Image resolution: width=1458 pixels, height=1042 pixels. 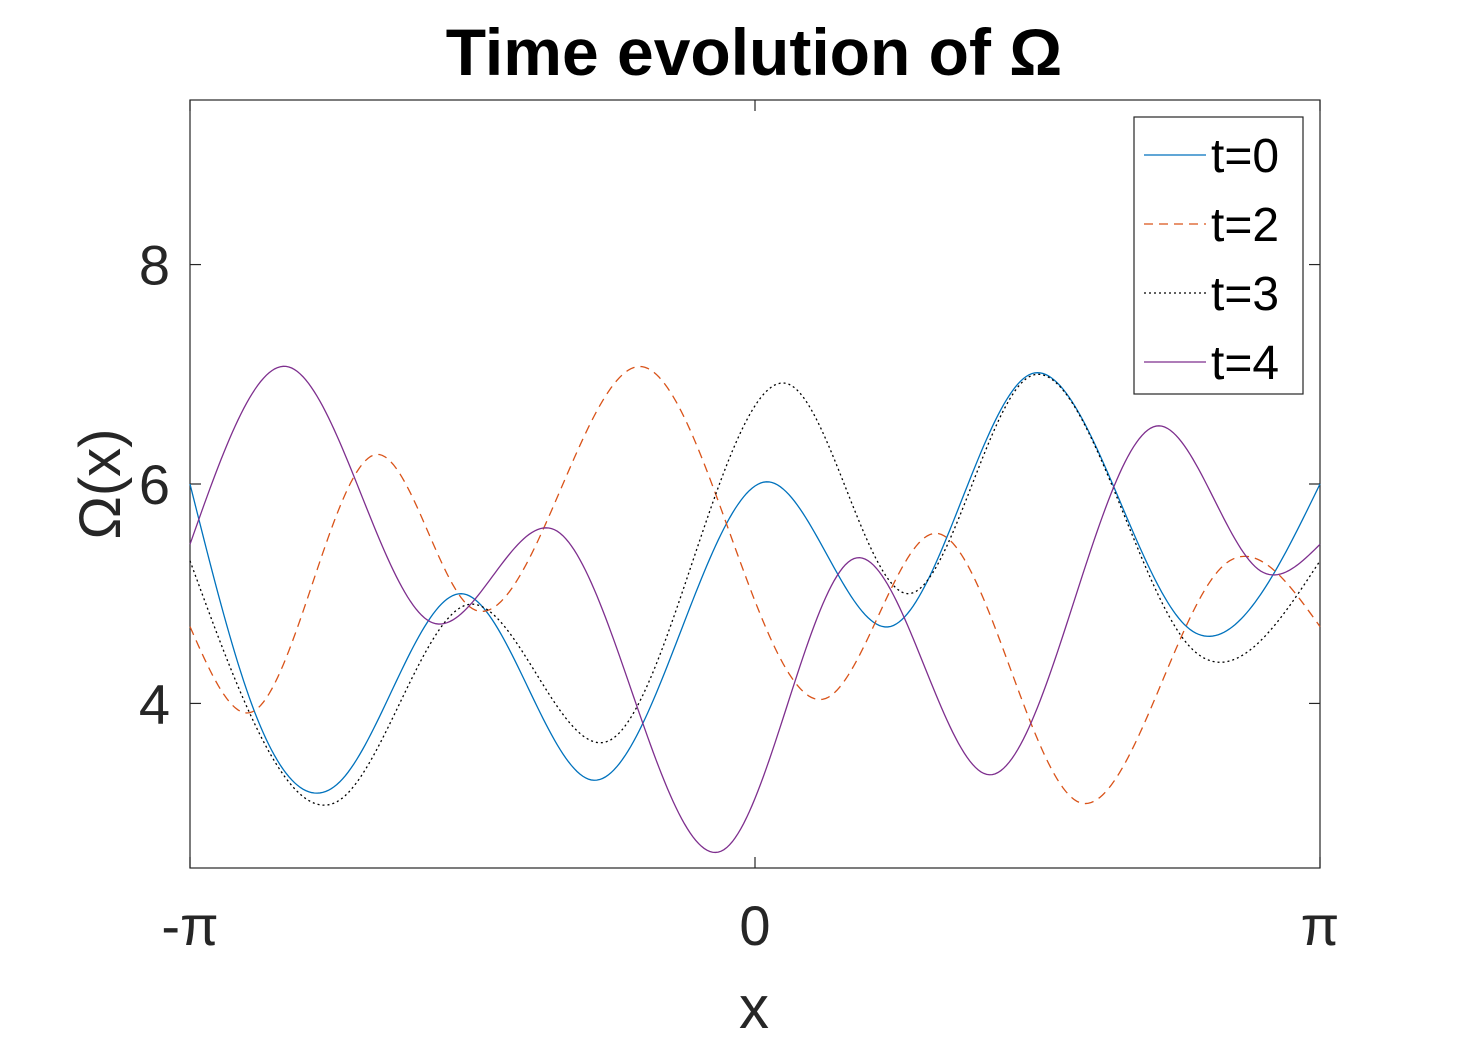 What do you see at coordinates (1245, 363) in the screenshot?
I see `legend-label-3: t=4` at bounding box center [1245, 363].